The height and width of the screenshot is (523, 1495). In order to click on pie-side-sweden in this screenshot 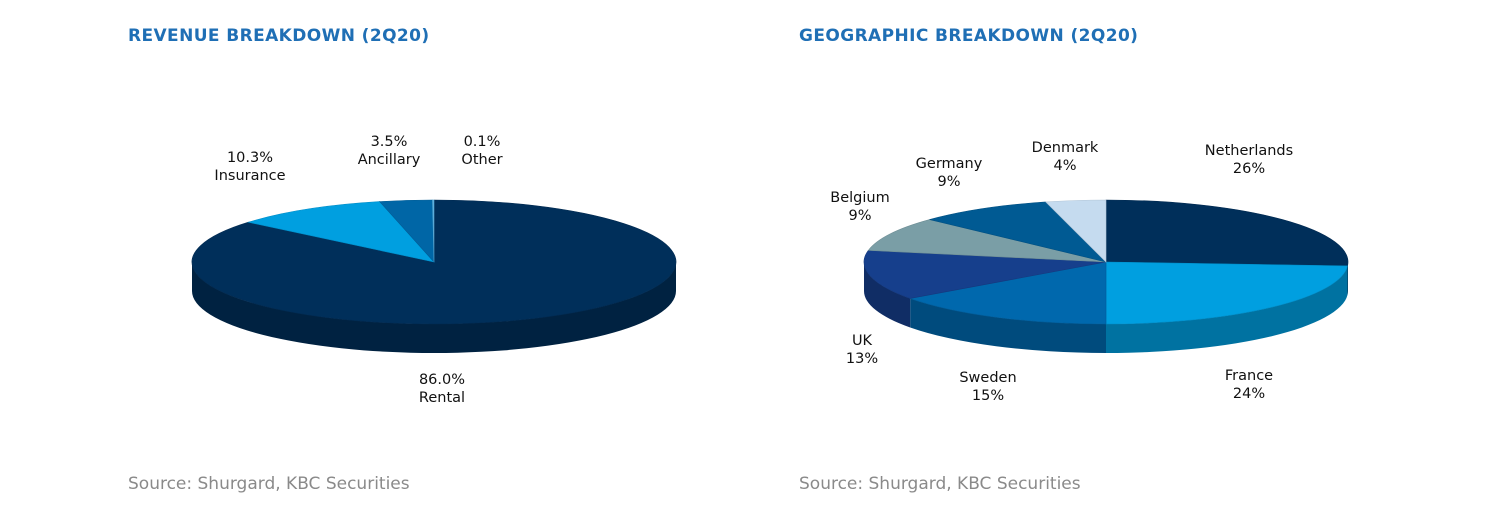, I will do `click(1008, 325)`.